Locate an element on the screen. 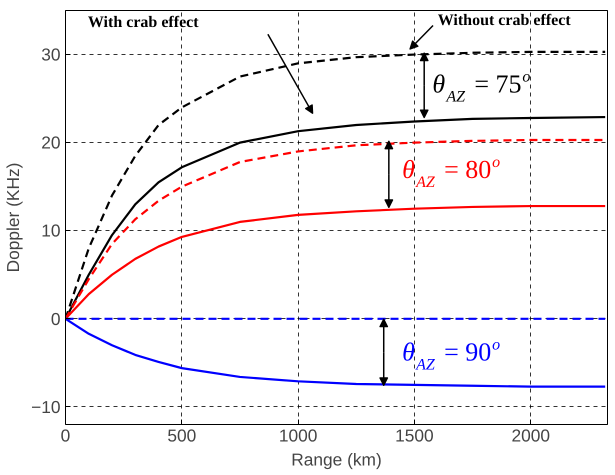 The image size is (615, 475). x-axis-title: Range (km) is located at coordinates (336, 460).